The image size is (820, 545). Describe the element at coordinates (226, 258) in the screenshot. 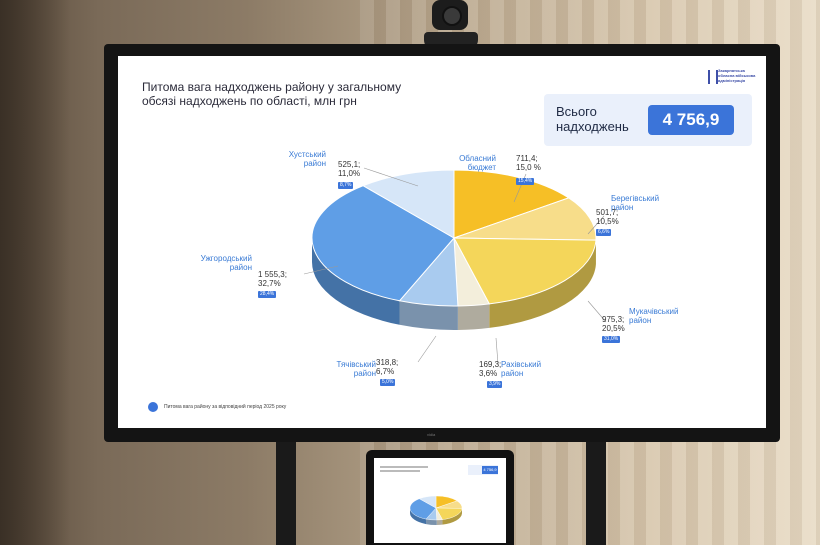

I see `slice-name-line: Ужгородський` at that location.